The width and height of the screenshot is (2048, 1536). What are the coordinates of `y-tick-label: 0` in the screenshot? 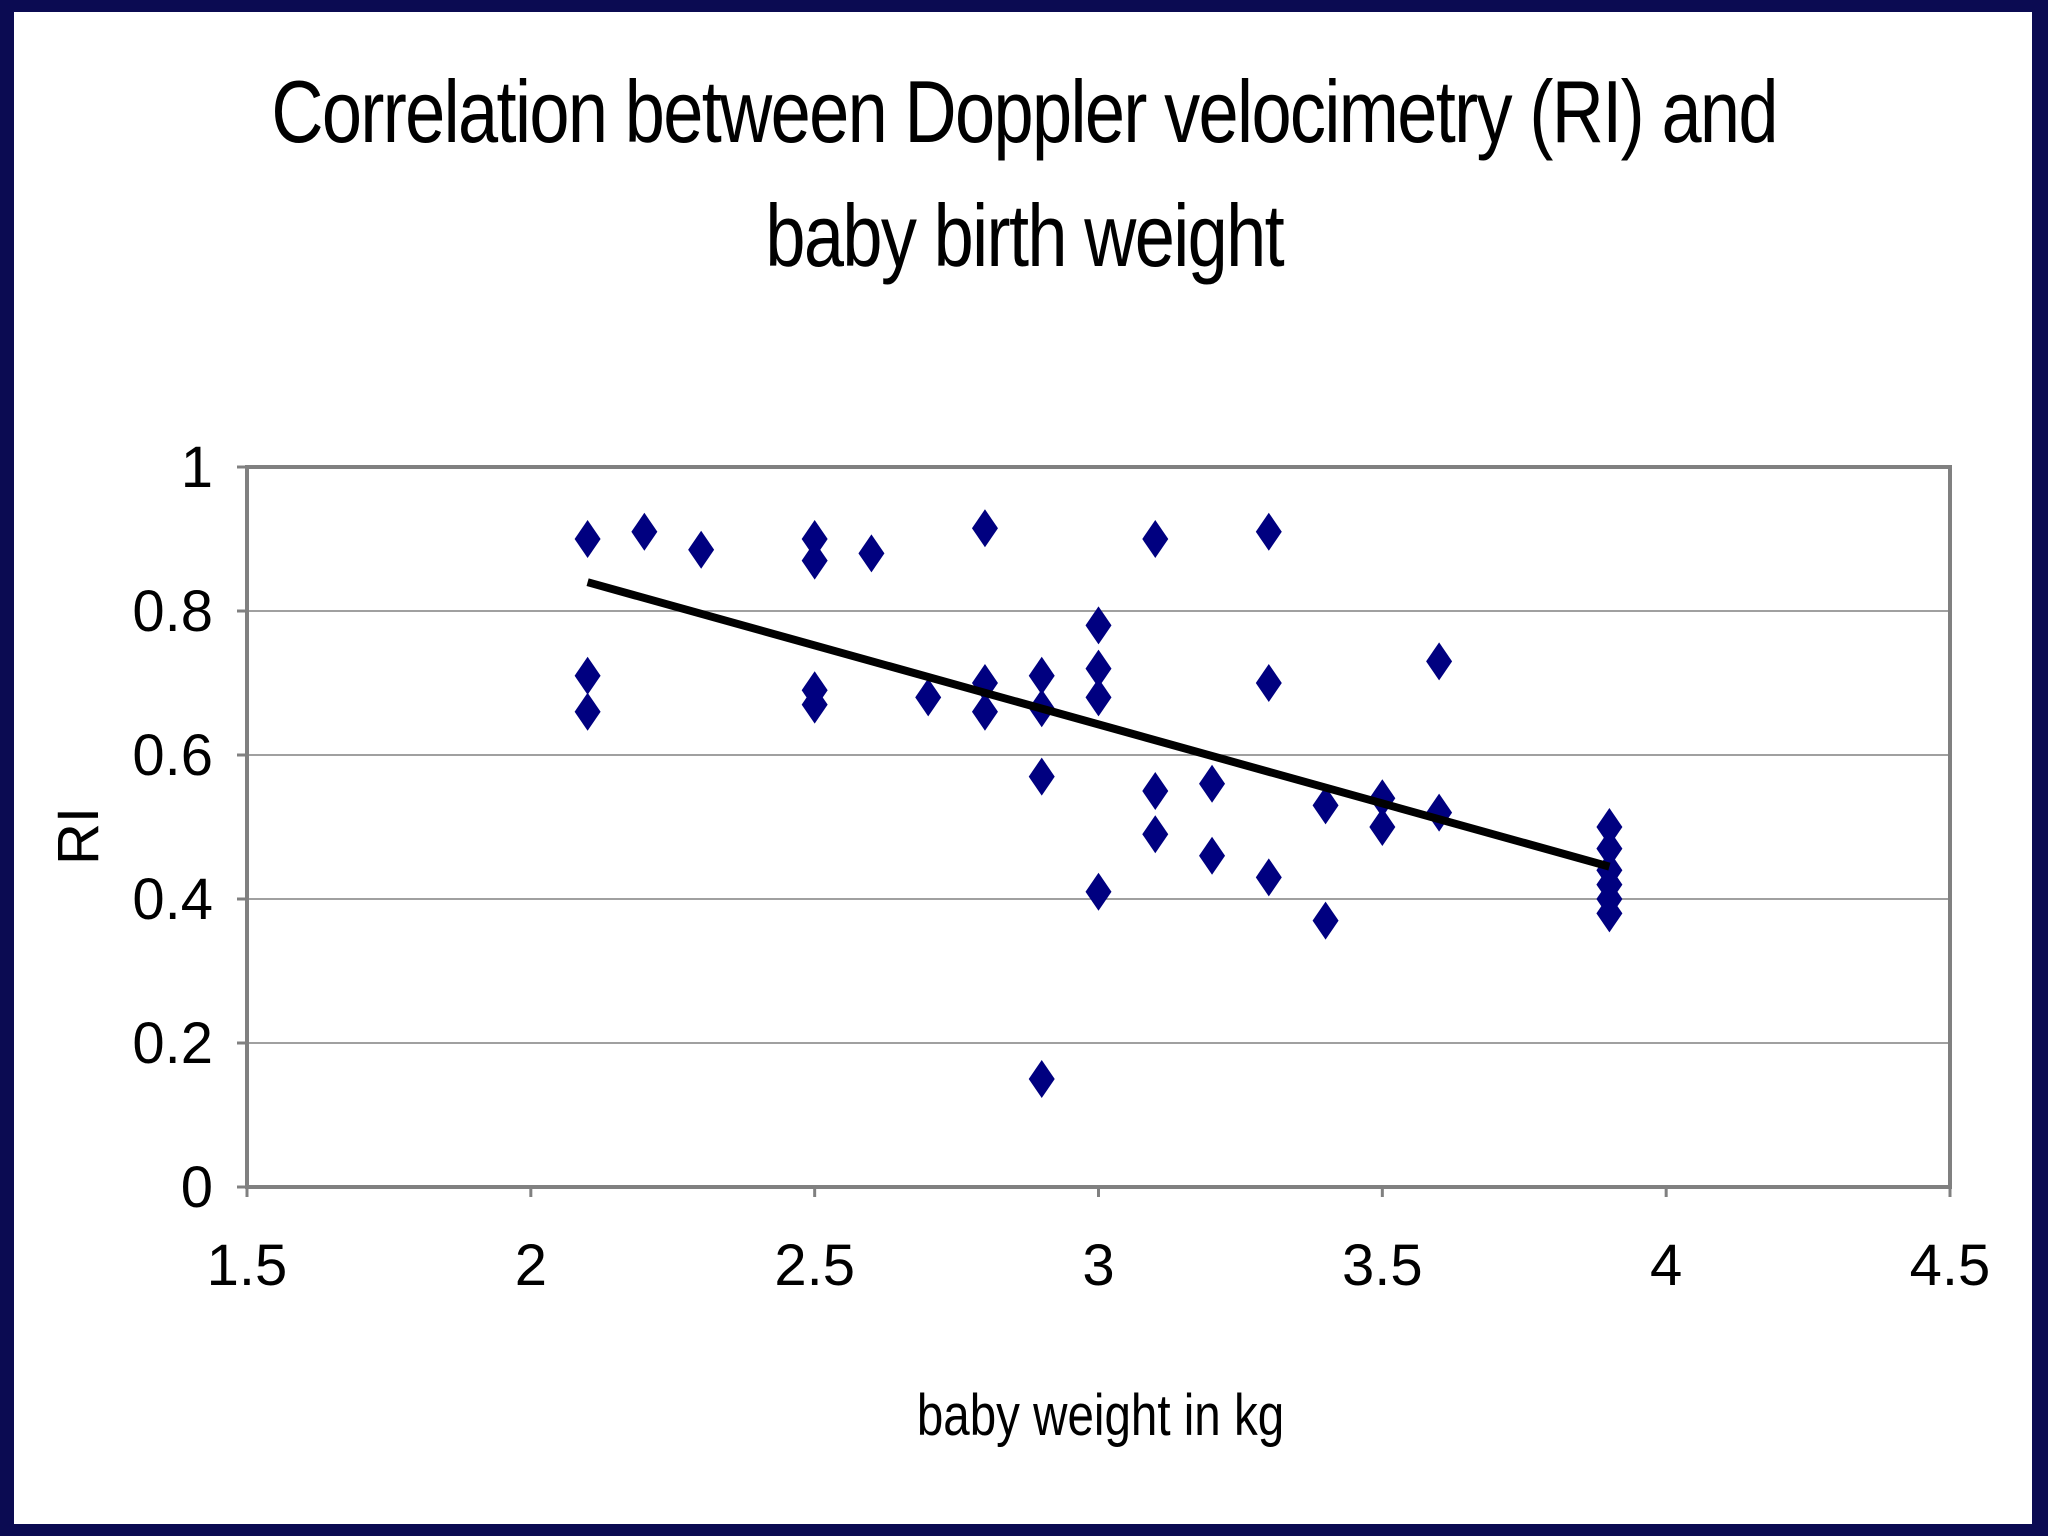 It's located at (197, 1187).